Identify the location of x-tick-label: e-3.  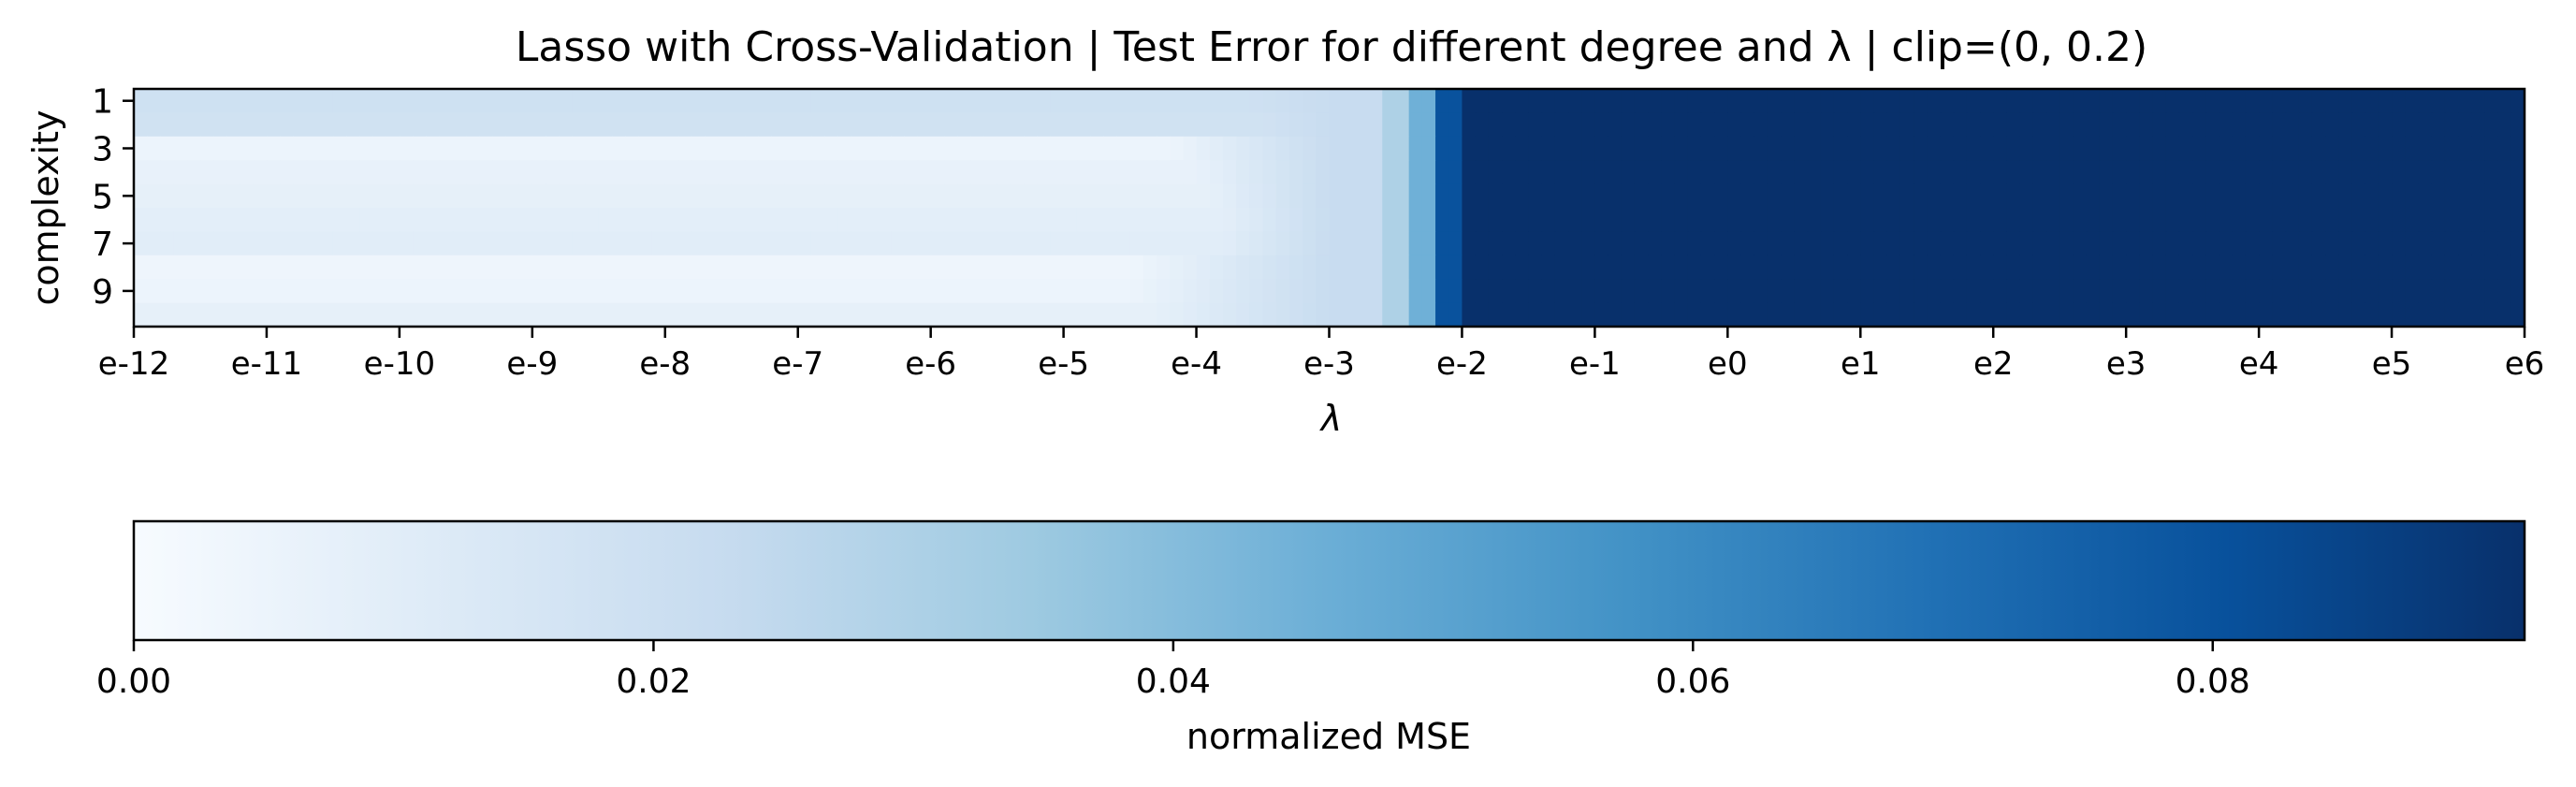
(1329, 364).